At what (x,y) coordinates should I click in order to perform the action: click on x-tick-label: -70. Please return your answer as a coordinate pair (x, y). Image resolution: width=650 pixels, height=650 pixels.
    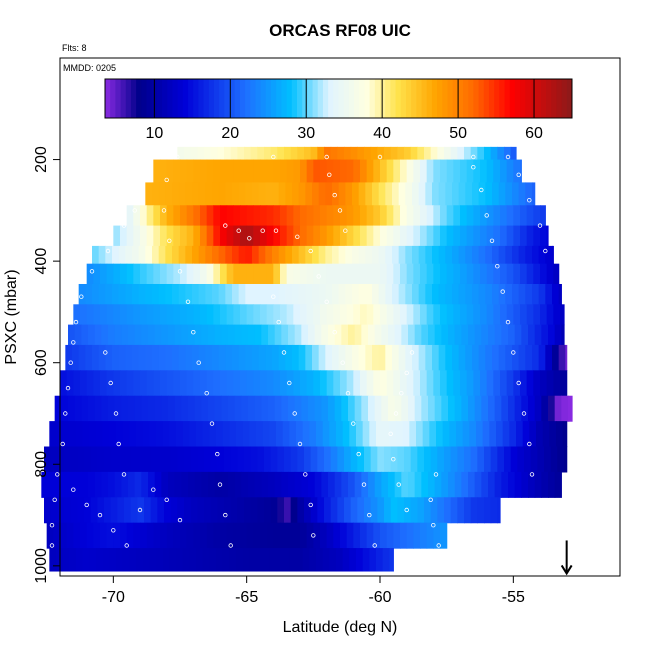
    Looking at the image, I should click on (113, 597).